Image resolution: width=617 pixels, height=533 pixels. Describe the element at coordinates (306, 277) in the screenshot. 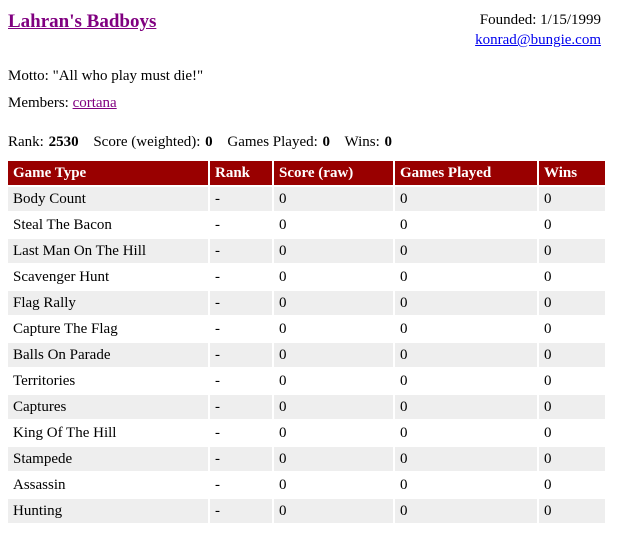

I see `table-row: Scavenger Hunt - 0 0 0` at that location.